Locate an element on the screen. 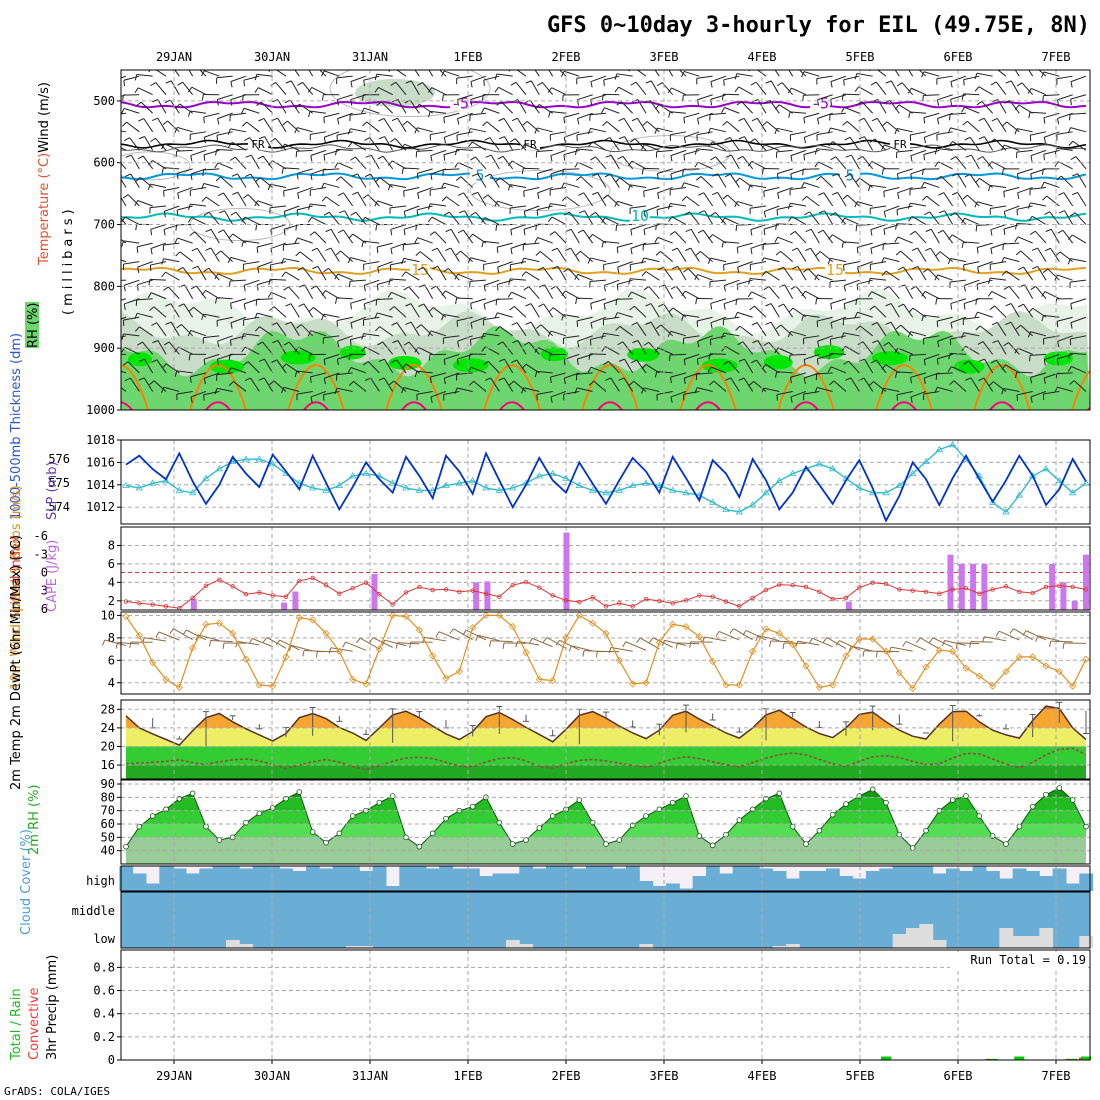 This screenshot has height=1100, width=1100. wind10m-label: 10m Wind Speed & Barbs (m/s) is located at coordinates (16, 587).